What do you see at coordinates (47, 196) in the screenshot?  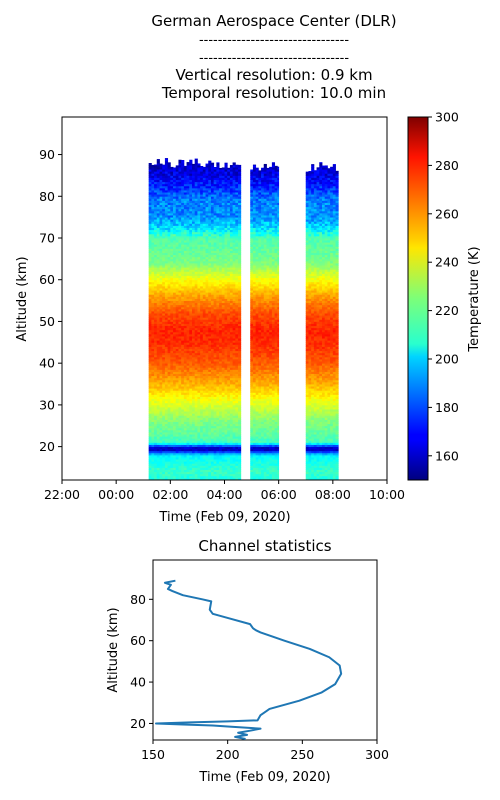 I see `heatmap-y-tick-label: 80` at bounding box center [47, 196].